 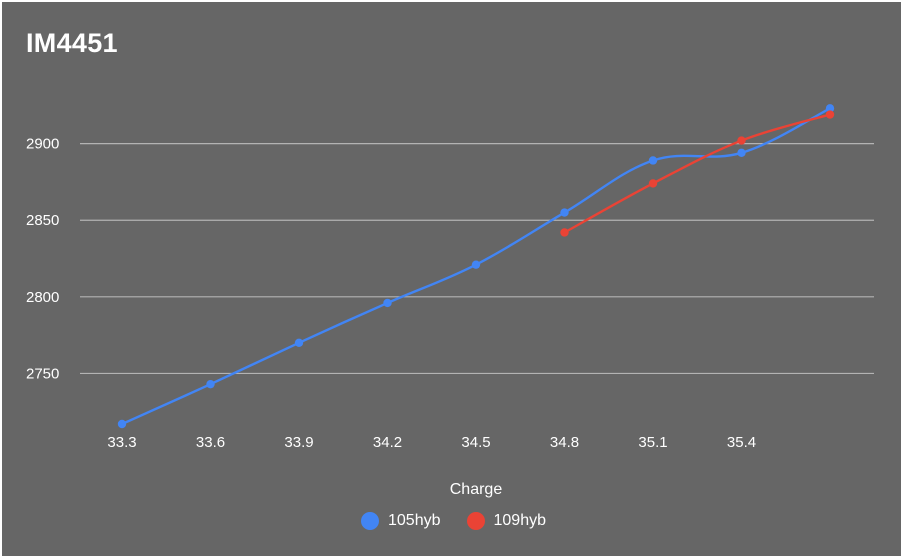 I want to click on y-tick-labels: 2750 2800 2850 2900, so click(x=42, y=259).